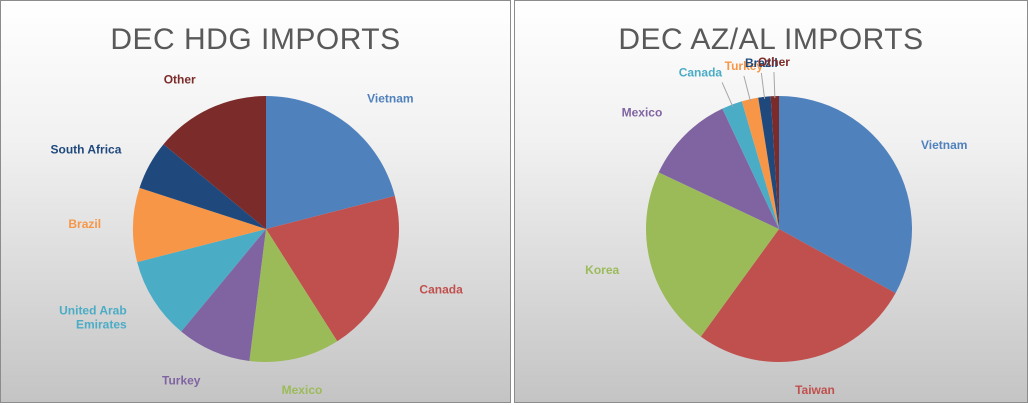  Describe the element at coordinates (255, 39) in the screenshot. I see `hdg-chart-title: DEC HDG IMPORTS` at that location.